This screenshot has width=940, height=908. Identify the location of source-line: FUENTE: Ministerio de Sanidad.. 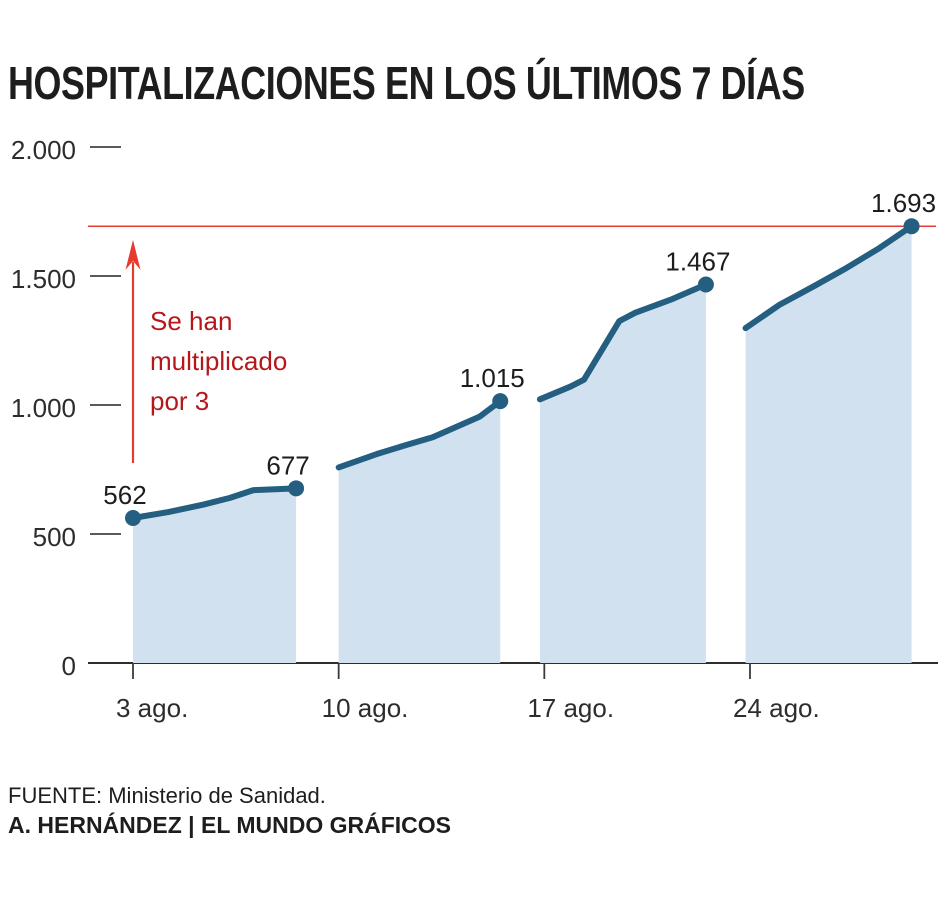
(167, 795).